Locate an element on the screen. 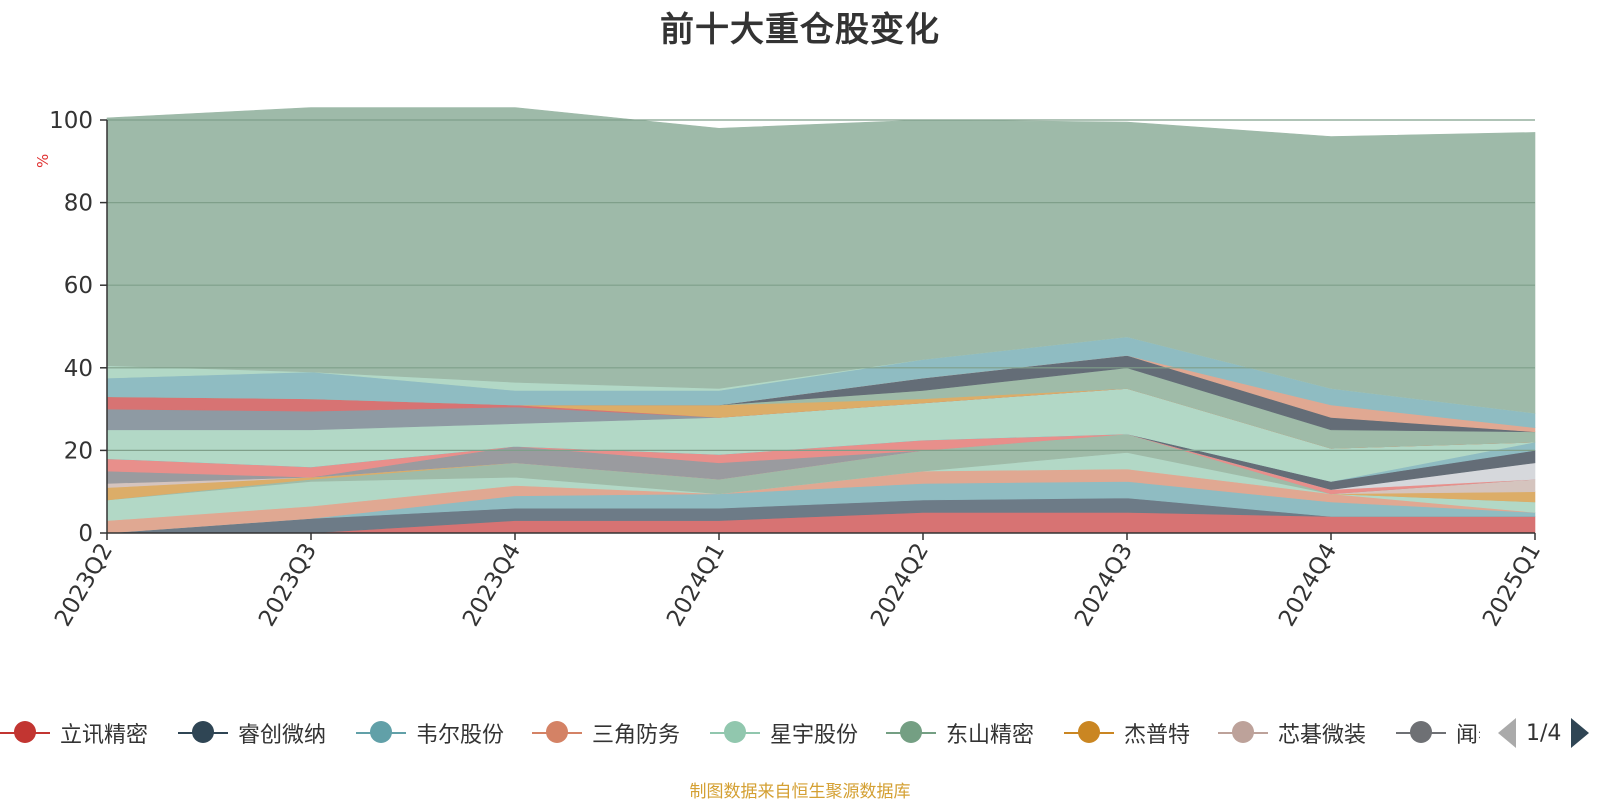 This screenshot has width=1600, height=802. x-tick-label: 2024Q3 is located at coordinates (1104, 585).